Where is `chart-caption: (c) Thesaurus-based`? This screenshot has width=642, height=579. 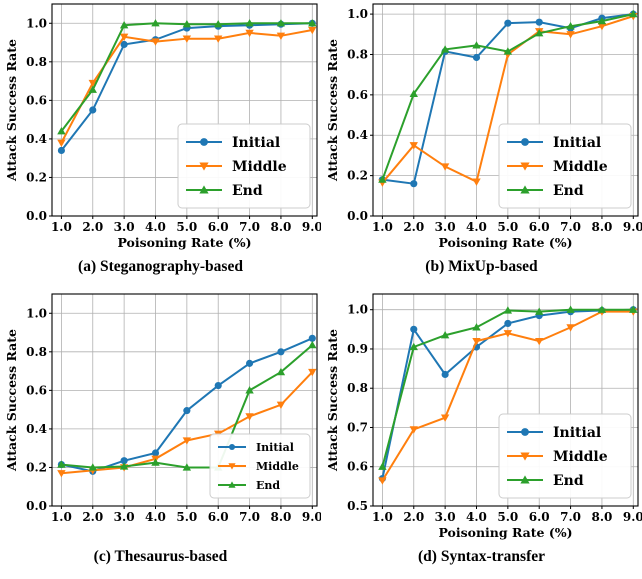 chart-caption: (c) Thesaurus-based is located at coordinates (160, 556).